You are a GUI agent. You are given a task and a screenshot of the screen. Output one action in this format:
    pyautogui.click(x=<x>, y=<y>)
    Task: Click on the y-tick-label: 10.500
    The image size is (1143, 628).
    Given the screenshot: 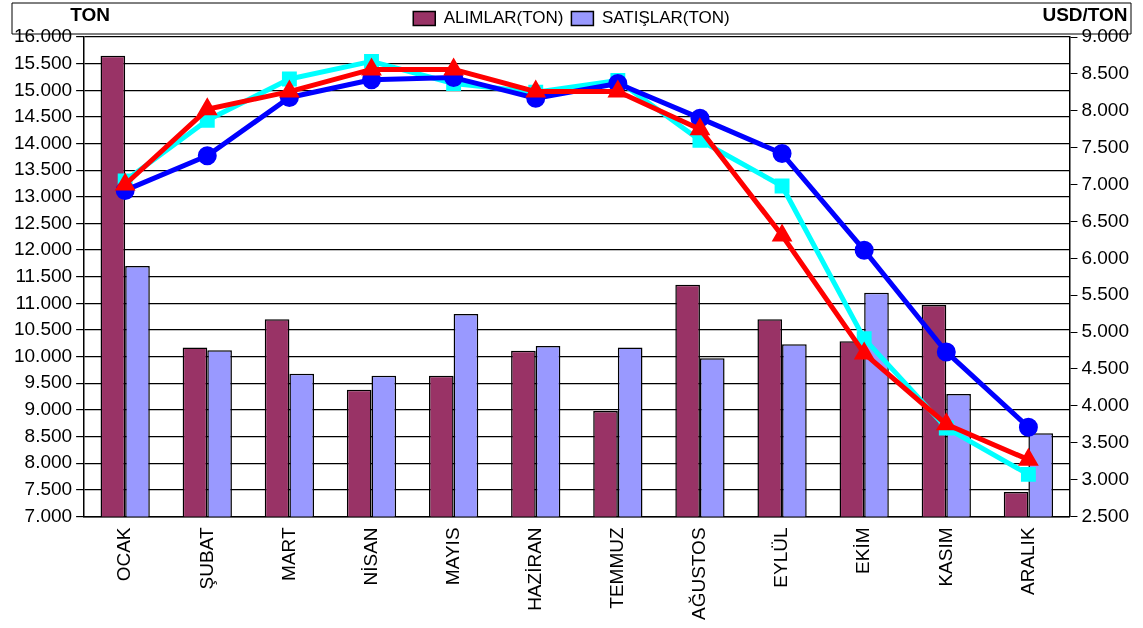 What is the action you would take?
    pyautogui.click(x=43, y=329)
    